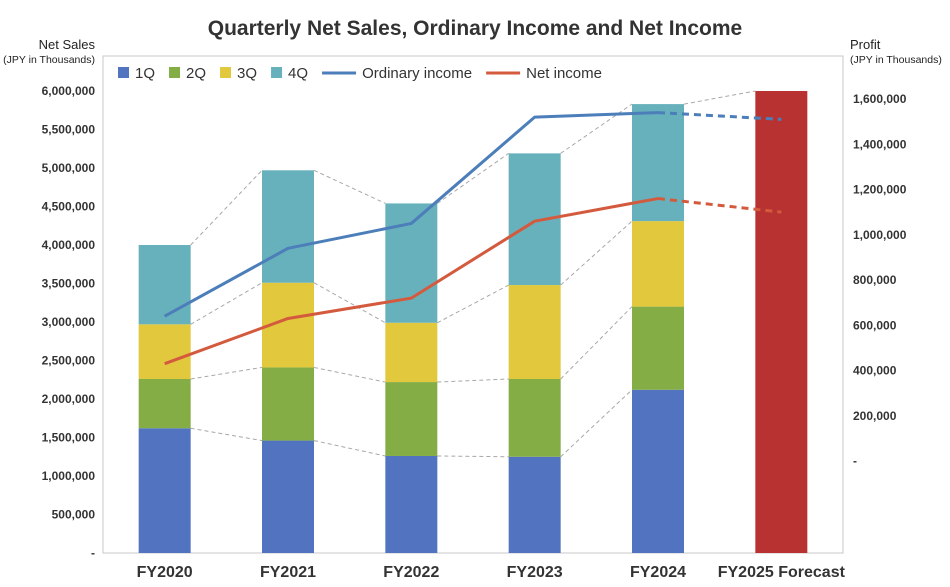  Describe the element at coordinates (165, 572) in the screenshot. I see `category-label: FY2020` at that location.